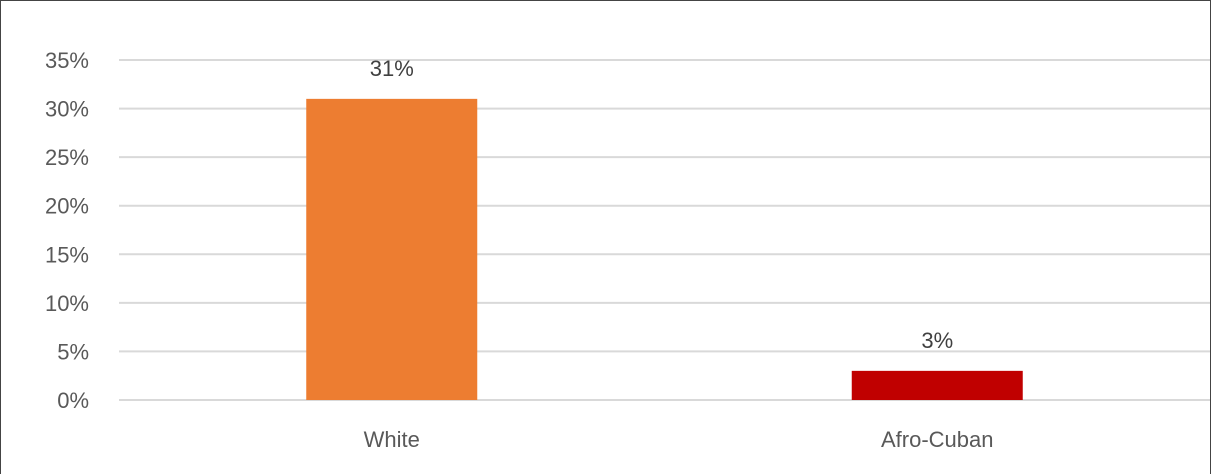 This screenshot has height=474, width=1211. What do you see at coordinates (67, 206) in the screenshot?
I see `y-tick-label: 20%` at bounding box center [67, 206].